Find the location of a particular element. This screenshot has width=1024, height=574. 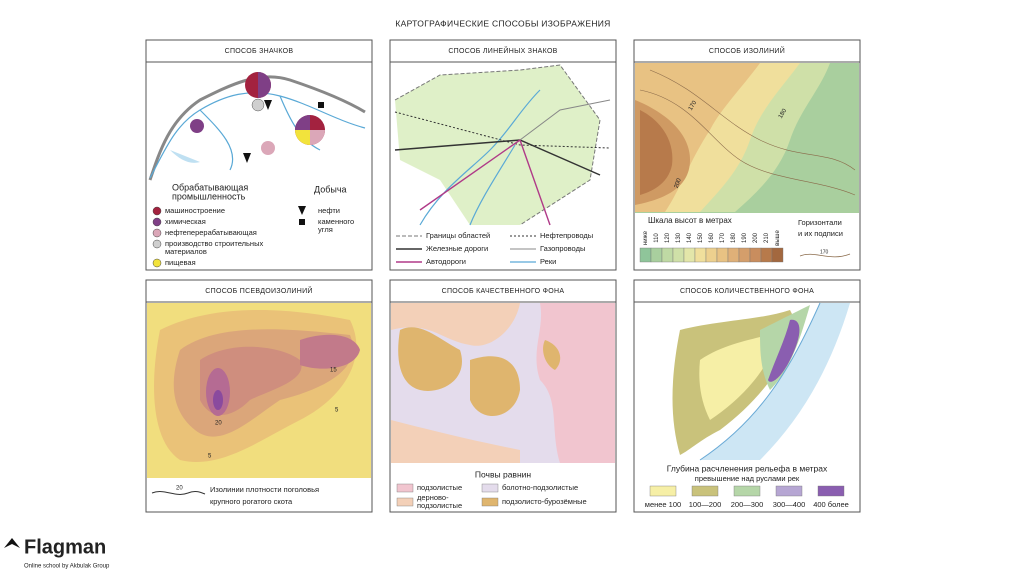

legend-label: 20 is located at coordinates (179, 489).